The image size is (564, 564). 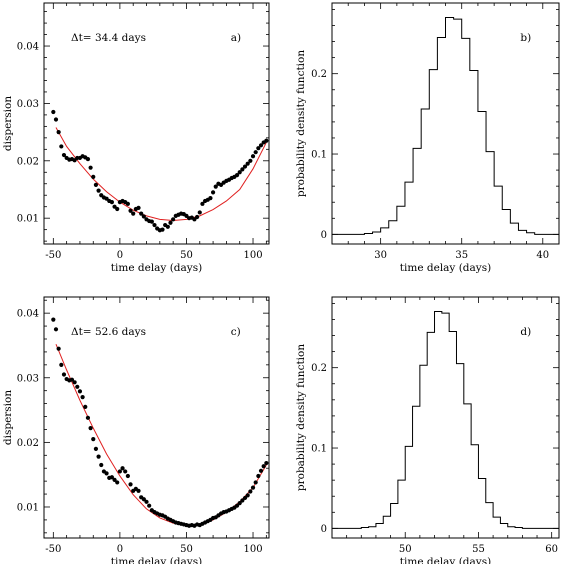 I want to click on x-tick-label: 0, so click(x=120, y=255).